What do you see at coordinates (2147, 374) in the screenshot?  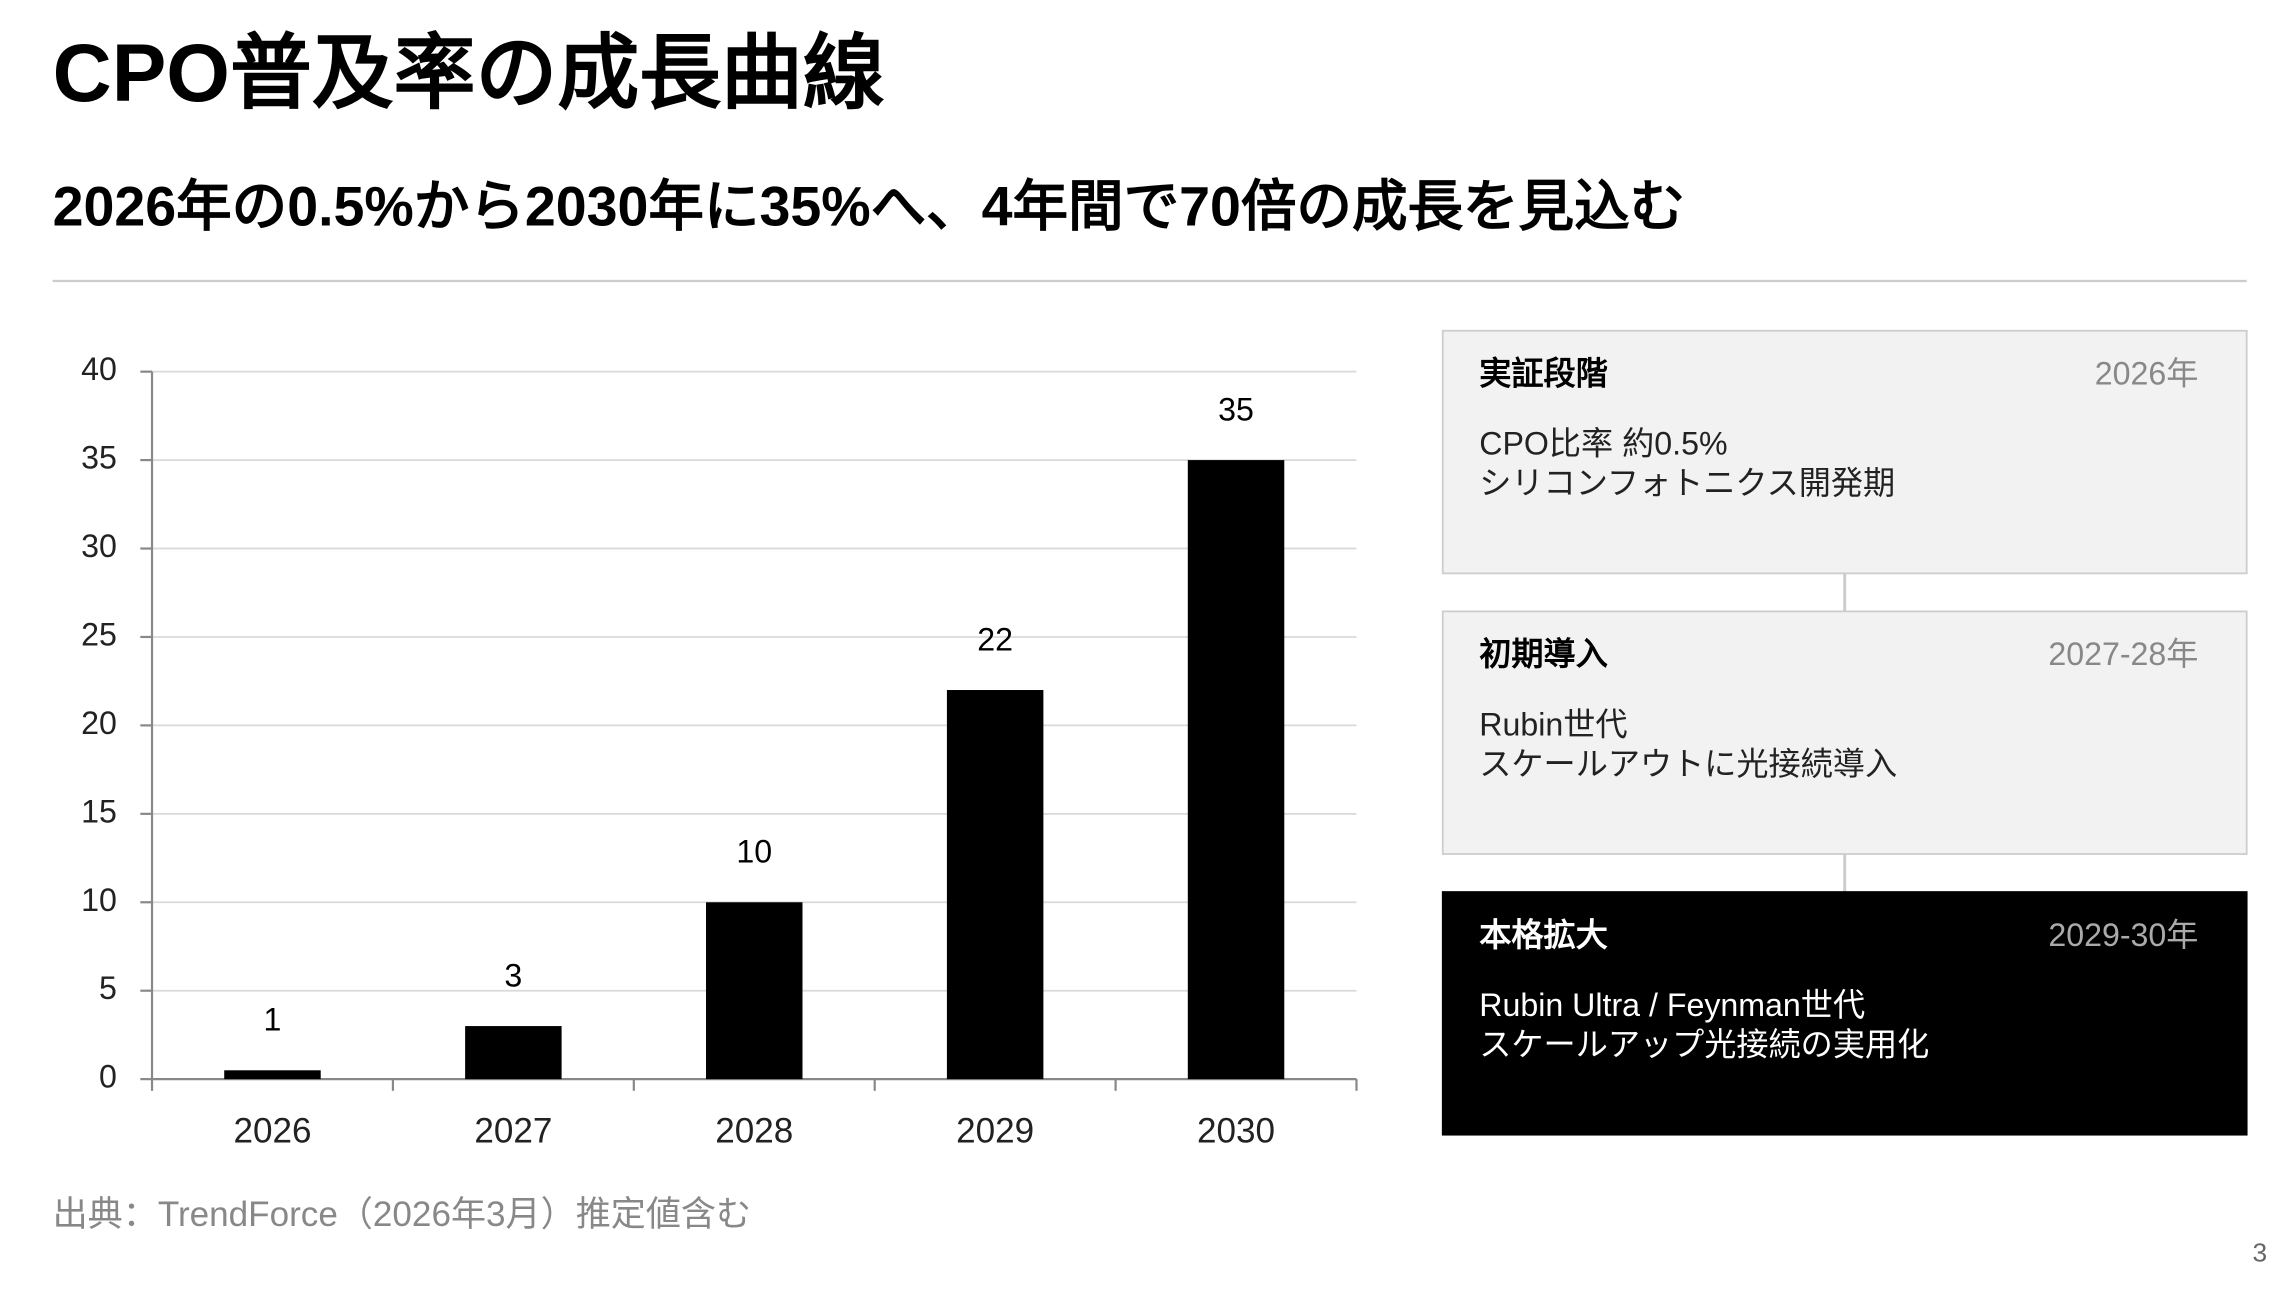 I see `stage-period: 2026年` at bounding box center [2147, 374].